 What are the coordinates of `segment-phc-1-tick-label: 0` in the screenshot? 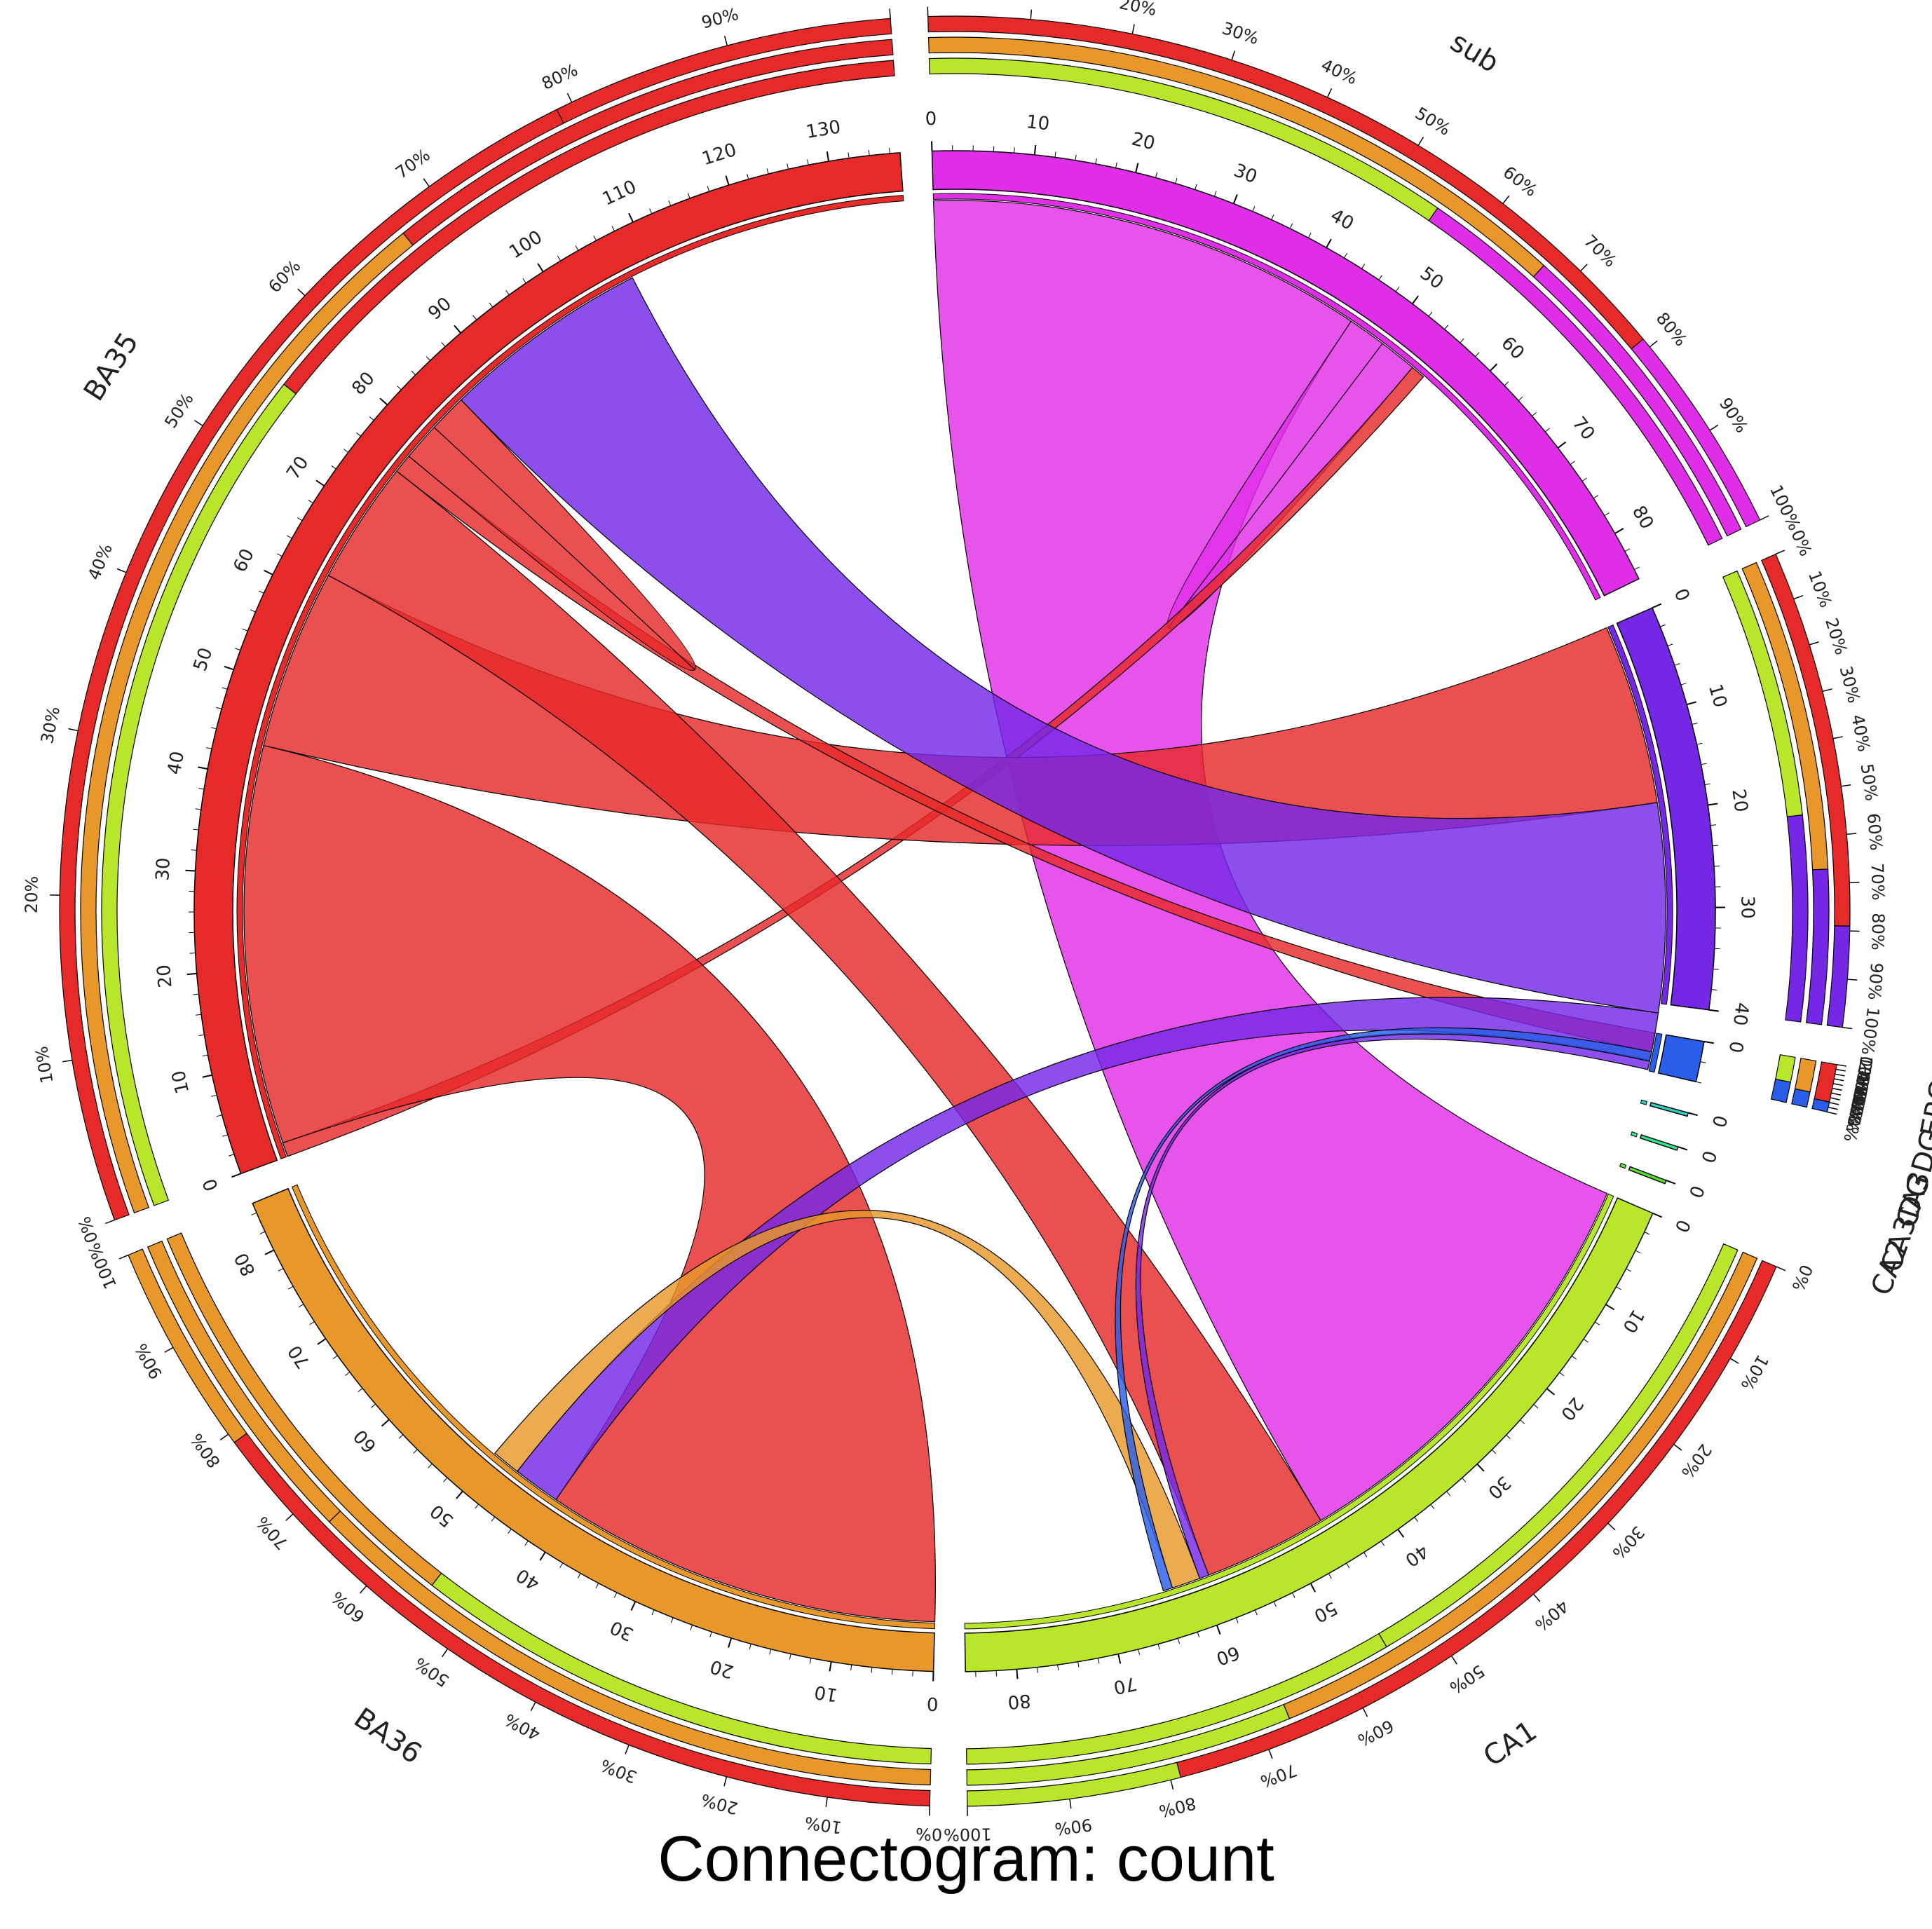 It's located at (1682, 594).